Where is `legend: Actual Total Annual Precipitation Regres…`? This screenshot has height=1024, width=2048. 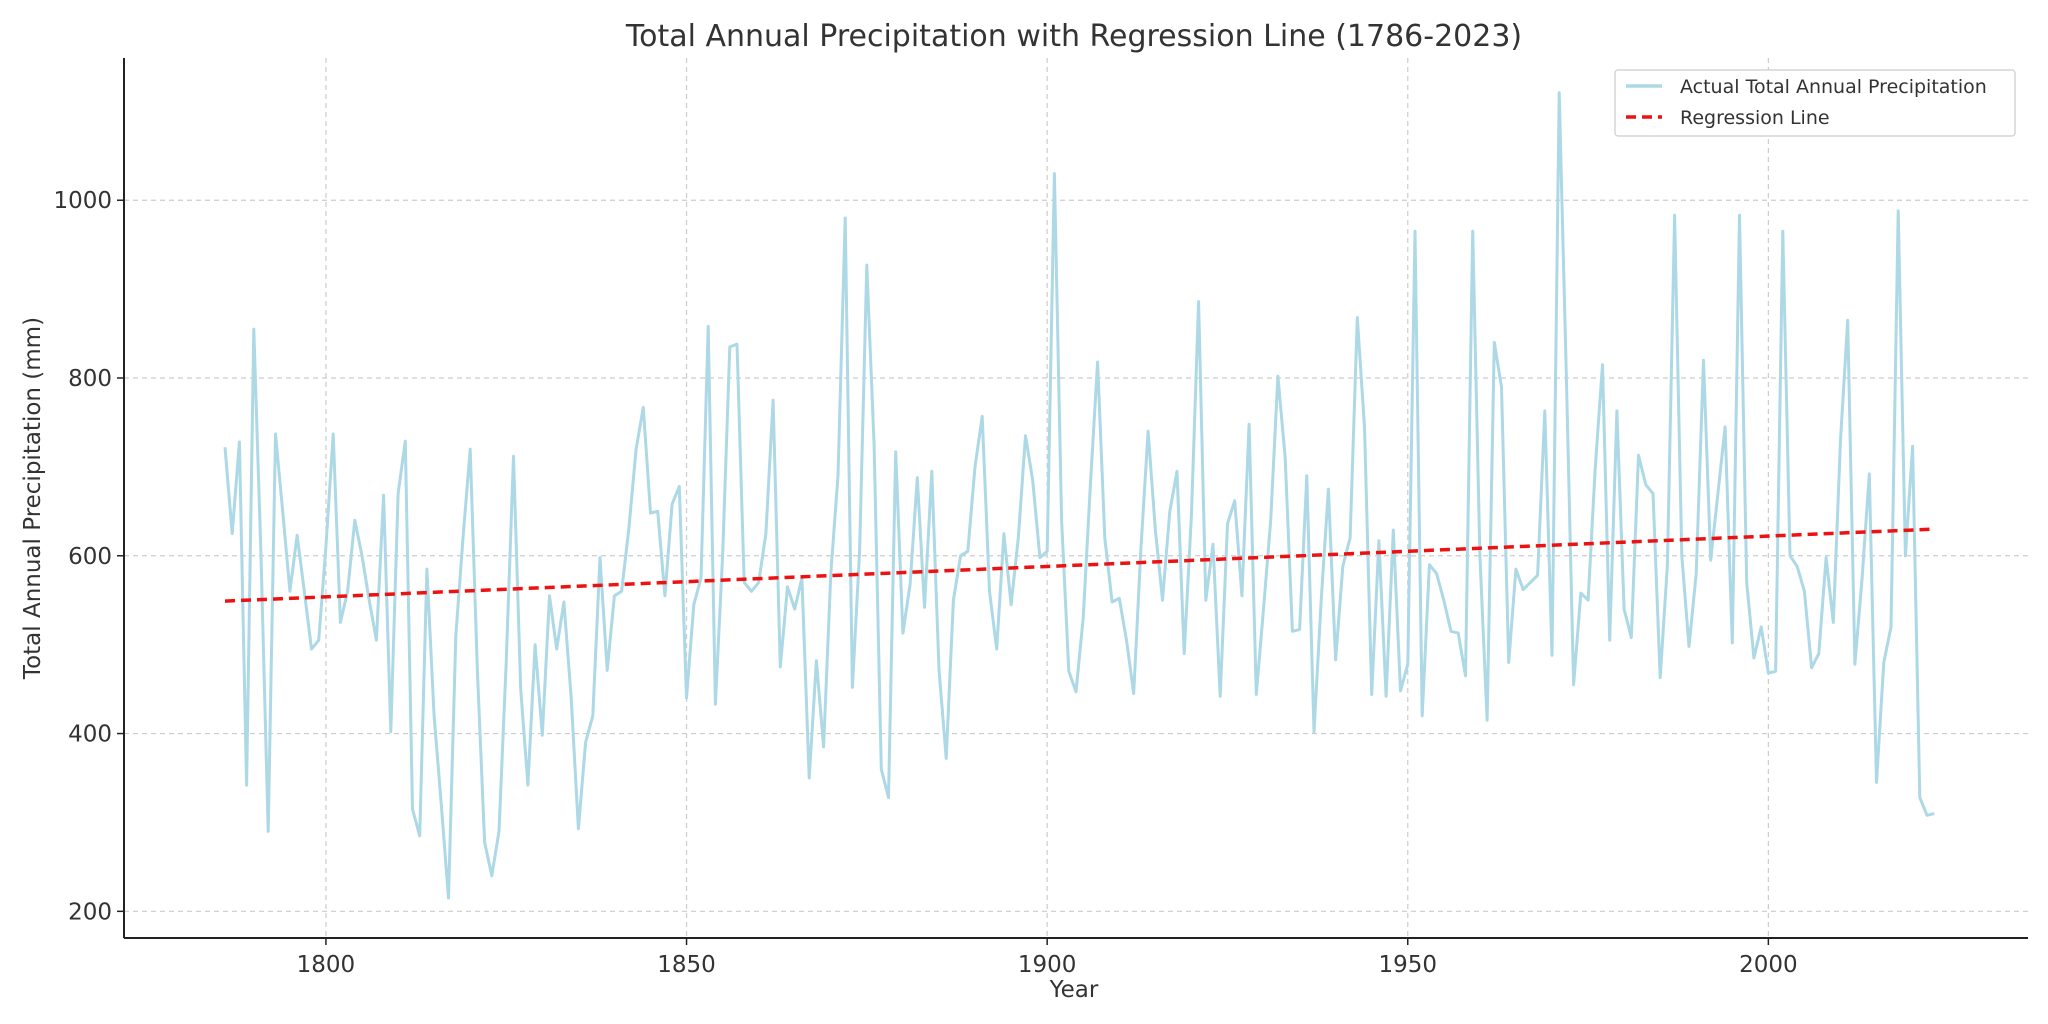
legend: Actual Total Annual Precipitation Regres… is located at coordinates (1815, 103).